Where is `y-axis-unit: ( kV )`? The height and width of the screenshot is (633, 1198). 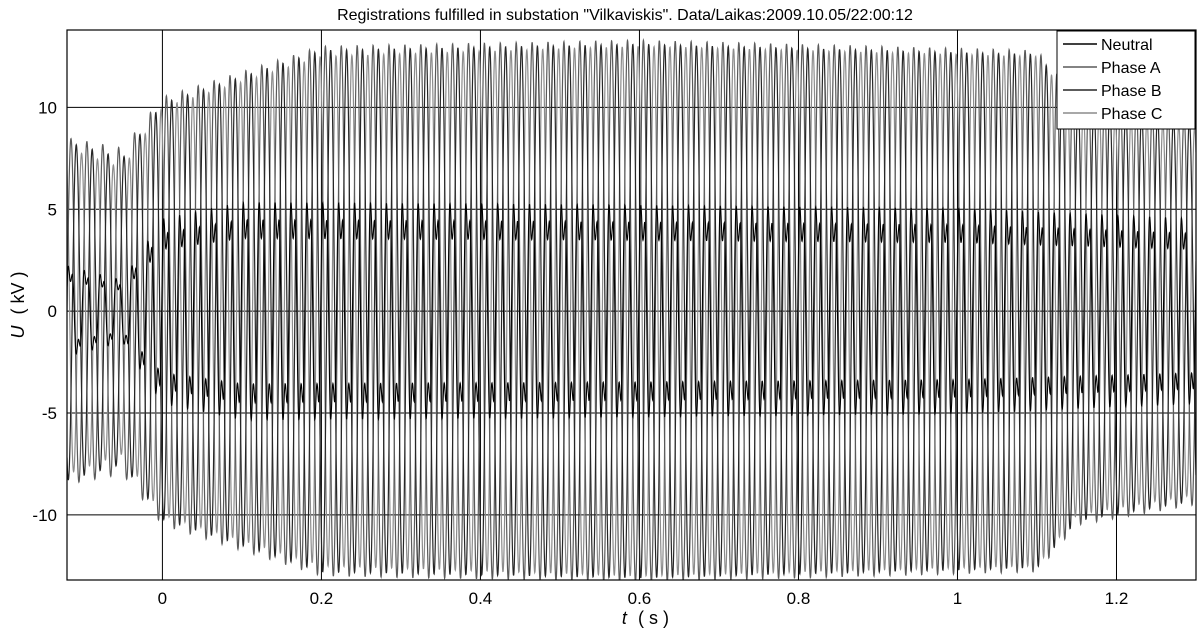
y-axis-unit: ( kV ) is located at coordinates (18, 292).